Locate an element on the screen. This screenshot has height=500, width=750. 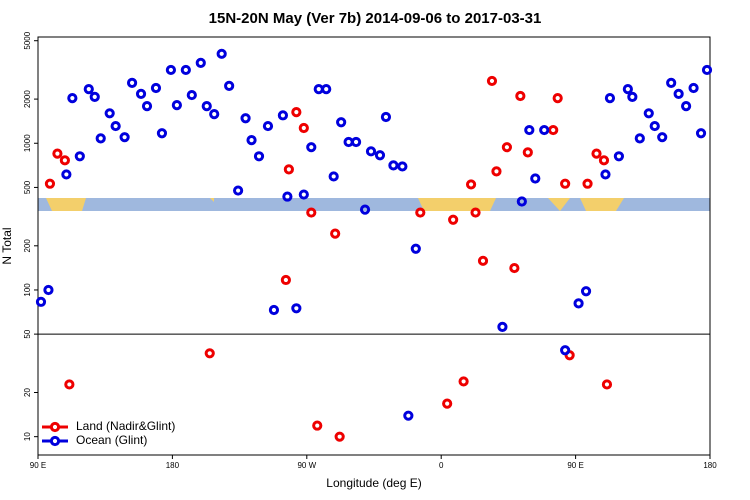
y-tick-label: 10 is located at coordinates (27, 436).